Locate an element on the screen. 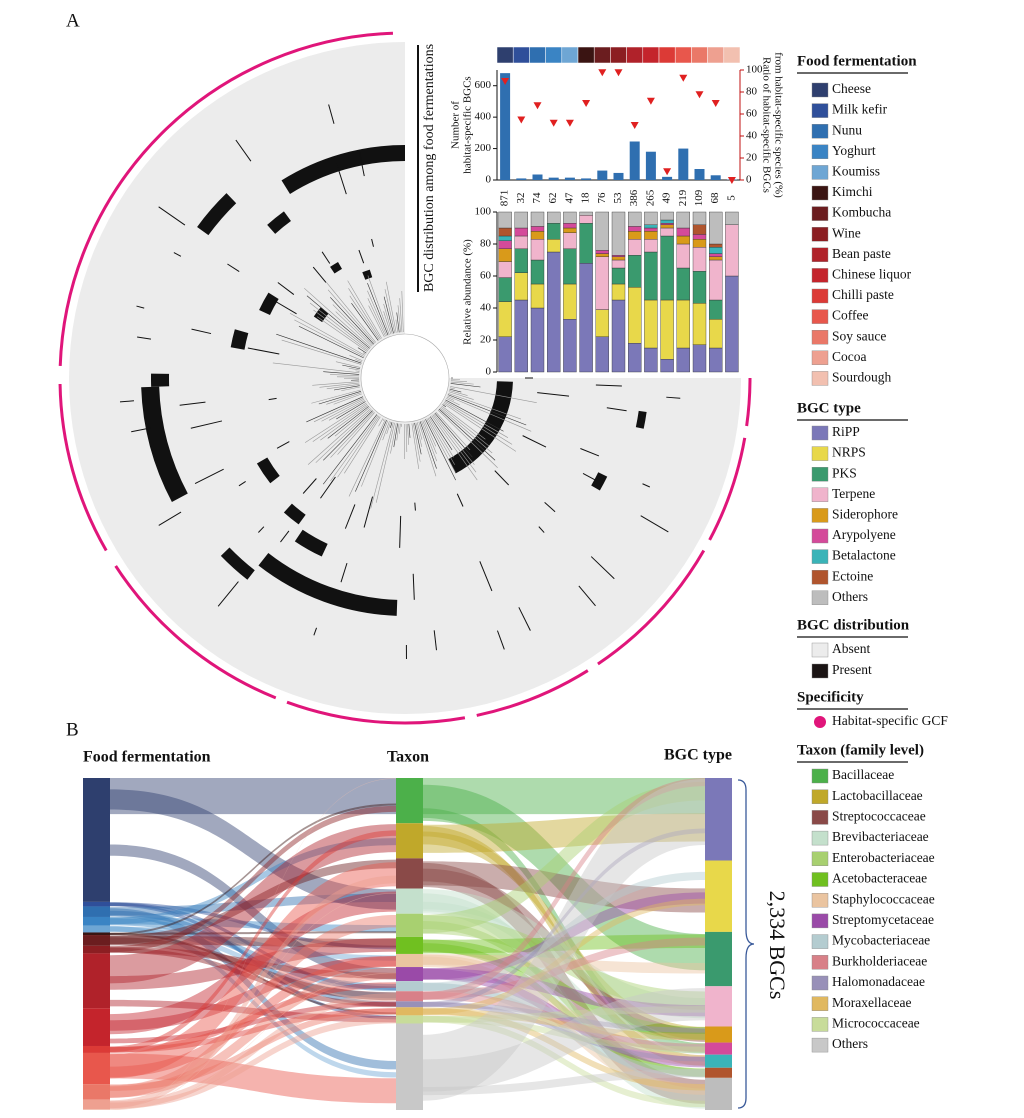  legend-label: Moraxellaceae is located at coordinates (871, 1002).